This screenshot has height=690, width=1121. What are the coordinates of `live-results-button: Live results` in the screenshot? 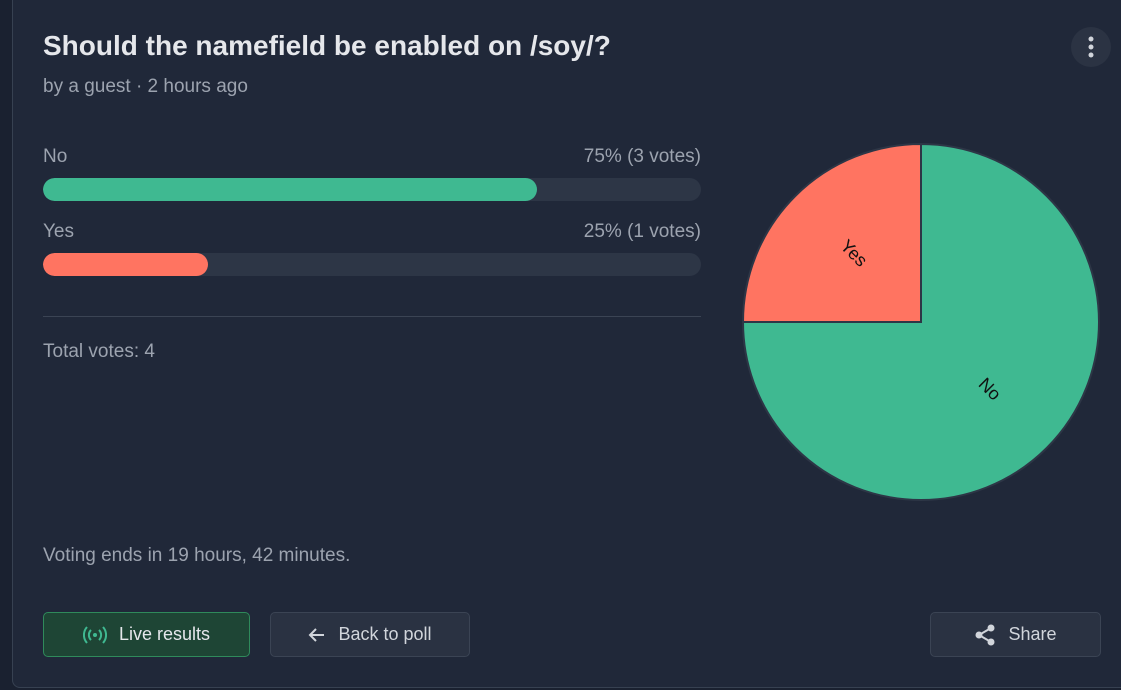 It's located at (146, 634).